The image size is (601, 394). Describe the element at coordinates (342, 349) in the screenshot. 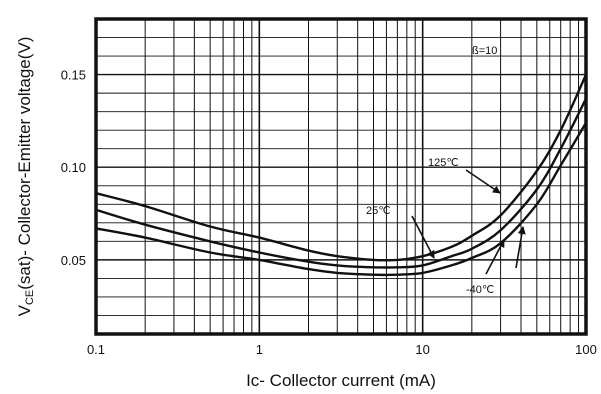

I see `x-tick-labels: 0.1 1 10 100` at that location.